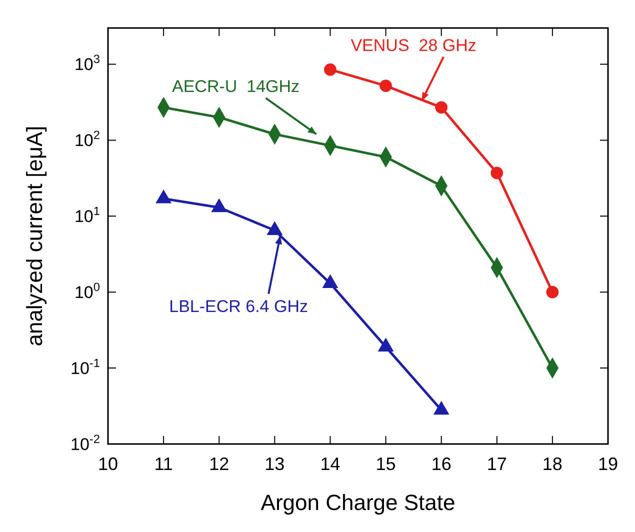 Image resolution: width=635 pixels, height=532 pixels. I want to click on y-axis-title: analyzed current [eμA], so click(34, 236).